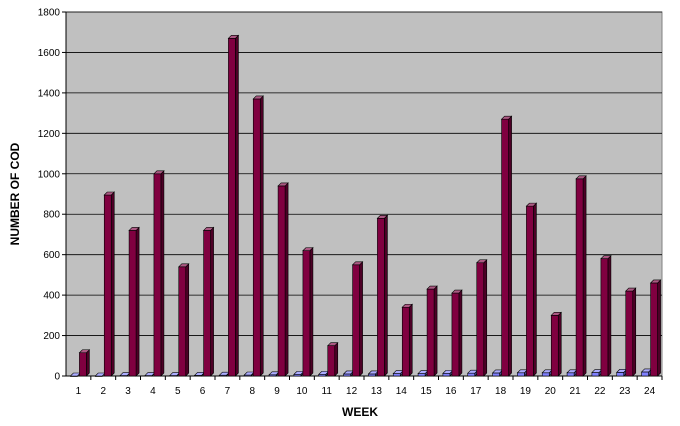  I want to click on bar-series-2-week-6-front, so click(207, 303).